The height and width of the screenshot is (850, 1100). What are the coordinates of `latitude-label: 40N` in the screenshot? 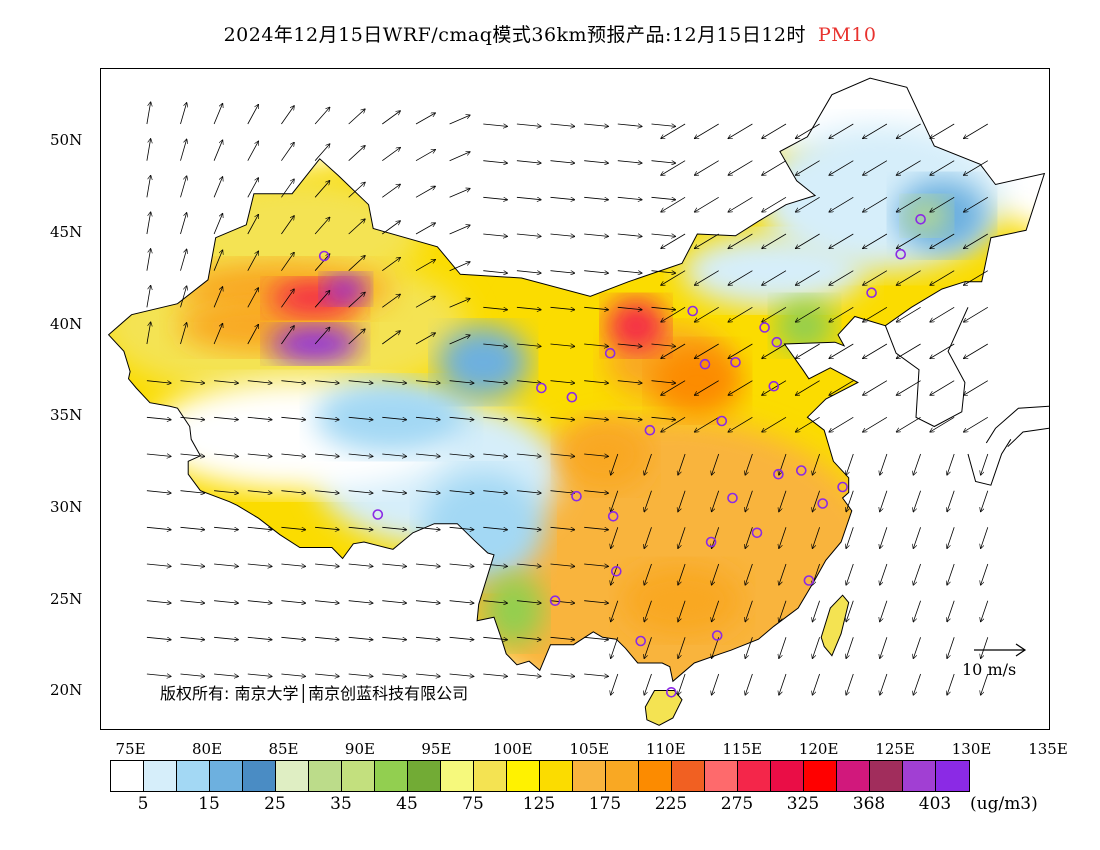 It's located at (66, 323).